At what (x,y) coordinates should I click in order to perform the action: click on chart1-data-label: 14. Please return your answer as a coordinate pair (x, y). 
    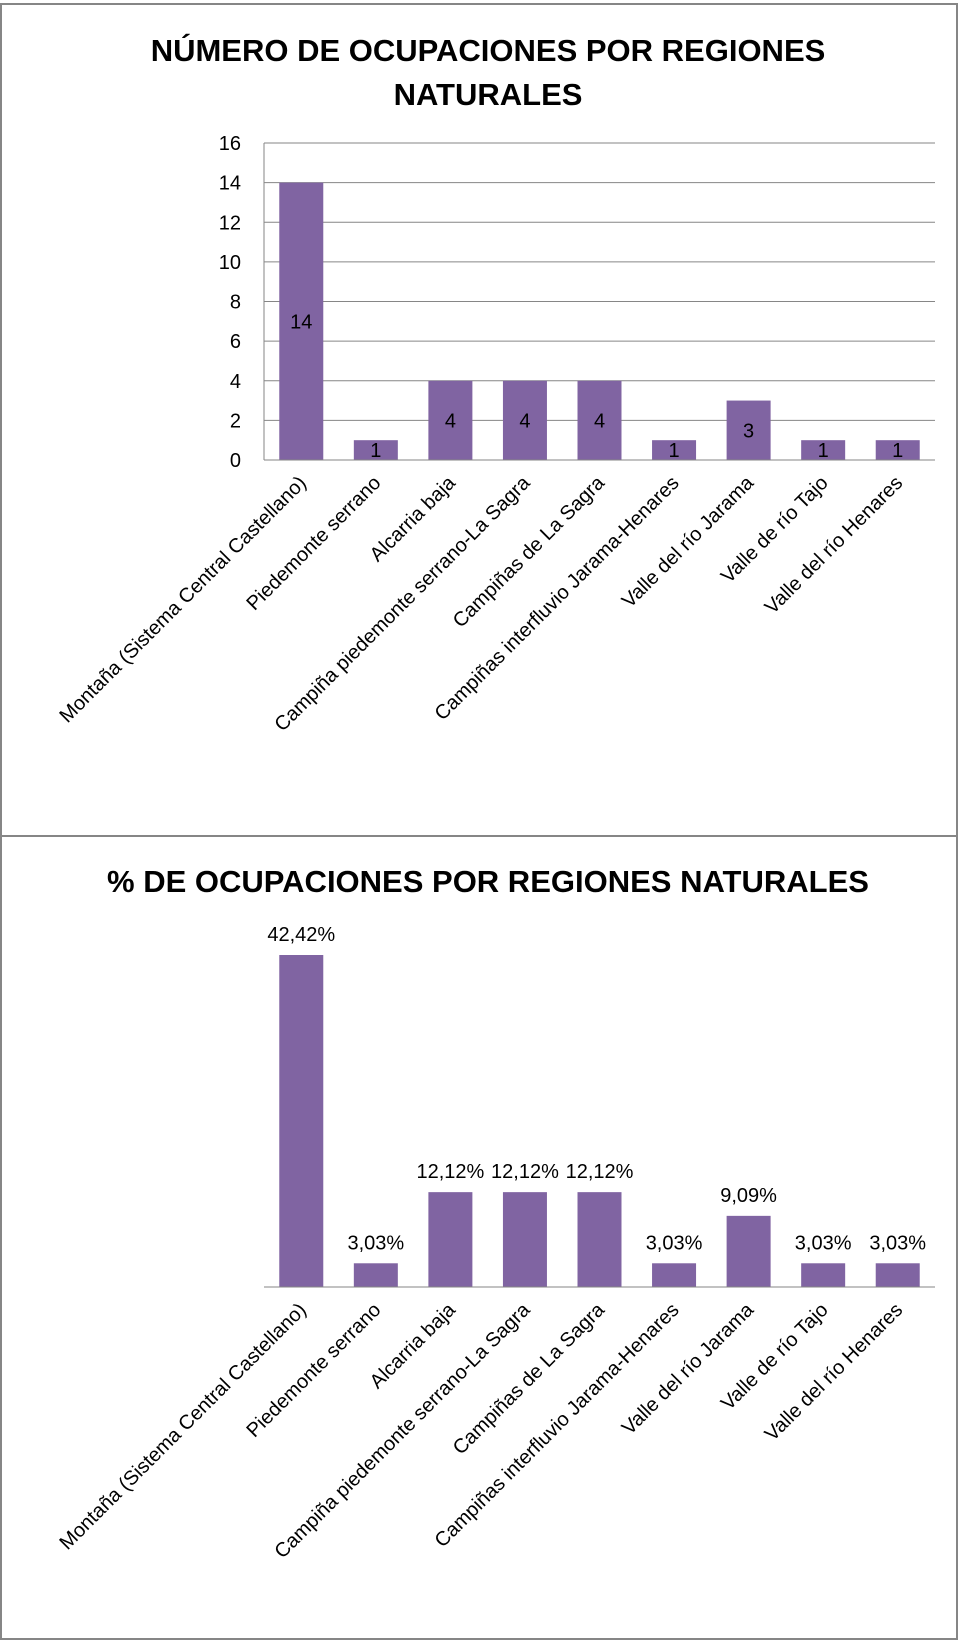
    Looking at the image, I should click on (301, 322).